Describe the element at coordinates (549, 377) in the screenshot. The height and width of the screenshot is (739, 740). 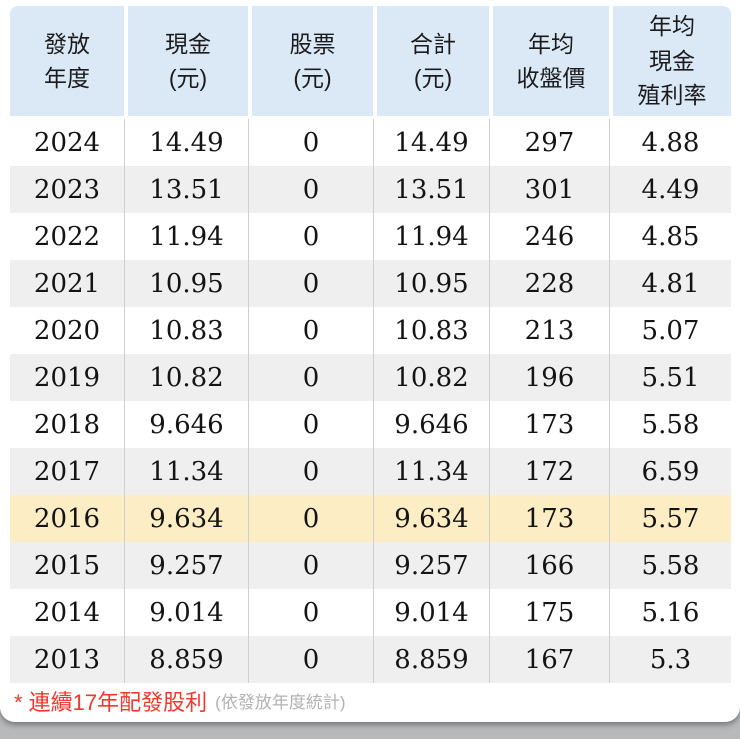
I see `cell-avg-close: 196` at that location.